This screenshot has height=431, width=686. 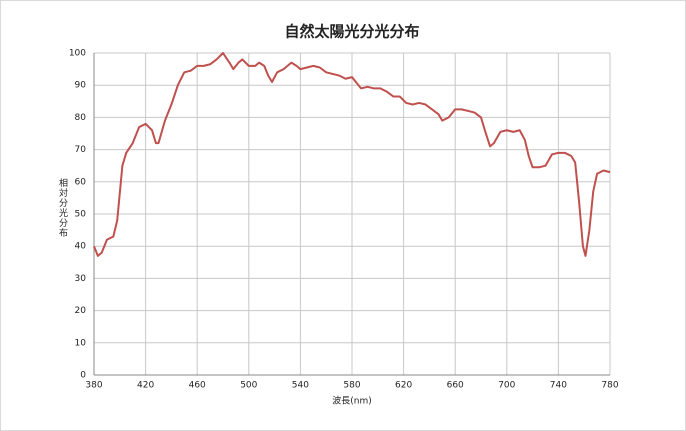 I want to click on x-tick-label: 420, so click(x=145, y=386).